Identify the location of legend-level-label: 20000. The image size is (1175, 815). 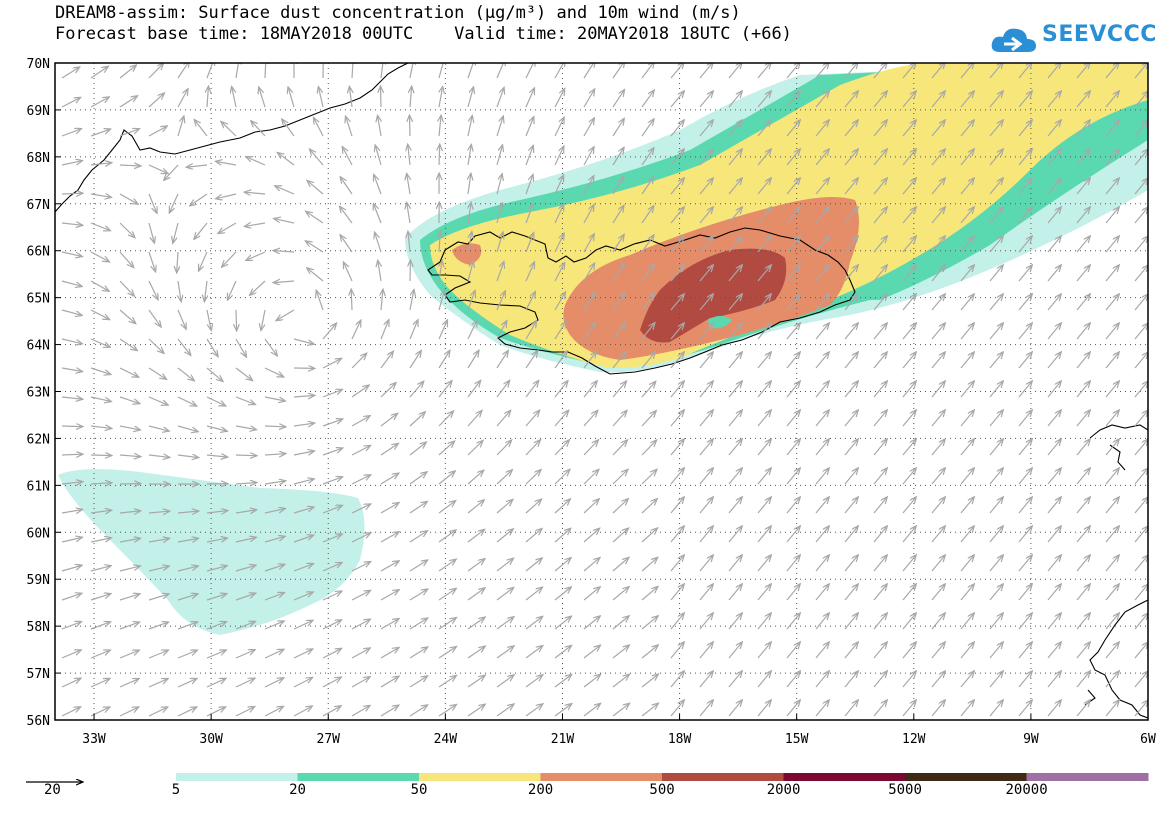
(1026, 790).